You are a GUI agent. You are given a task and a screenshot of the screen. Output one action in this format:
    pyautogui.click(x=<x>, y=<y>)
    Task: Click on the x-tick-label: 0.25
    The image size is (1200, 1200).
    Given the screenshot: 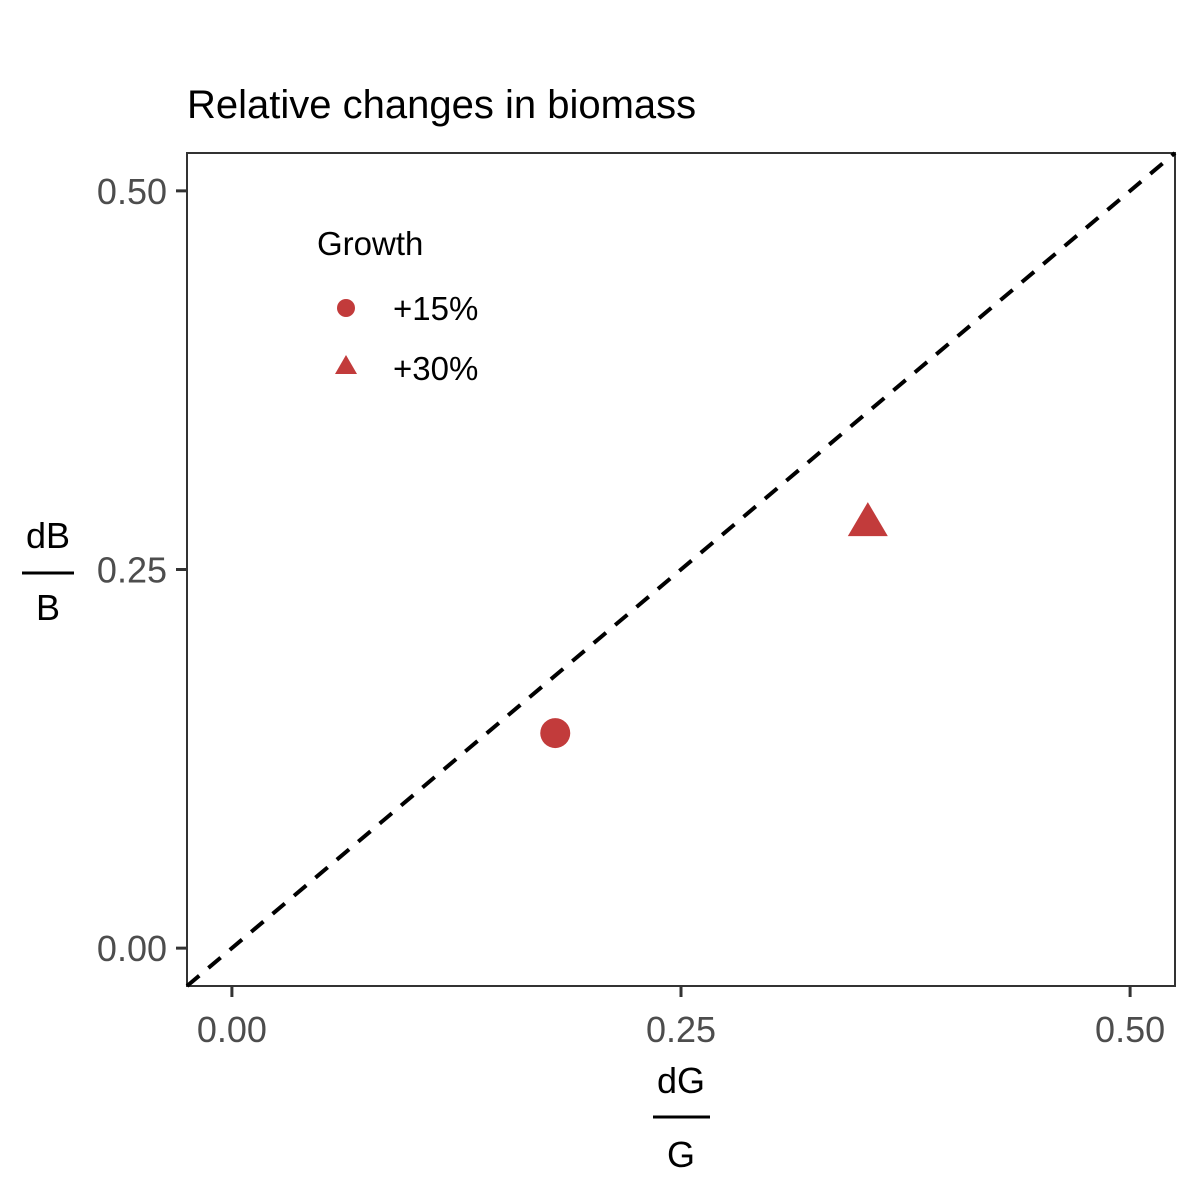 What is the action you would take?
    pyautogui.click(x=681, y=1029)
    